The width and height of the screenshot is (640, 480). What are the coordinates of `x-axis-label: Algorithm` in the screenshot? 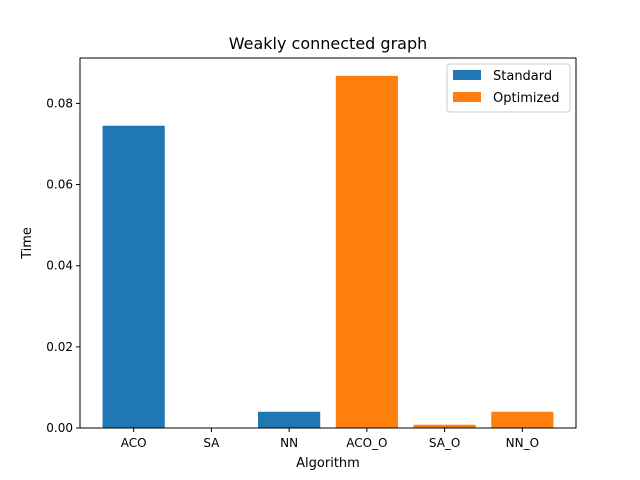 It's located at (328, 463).